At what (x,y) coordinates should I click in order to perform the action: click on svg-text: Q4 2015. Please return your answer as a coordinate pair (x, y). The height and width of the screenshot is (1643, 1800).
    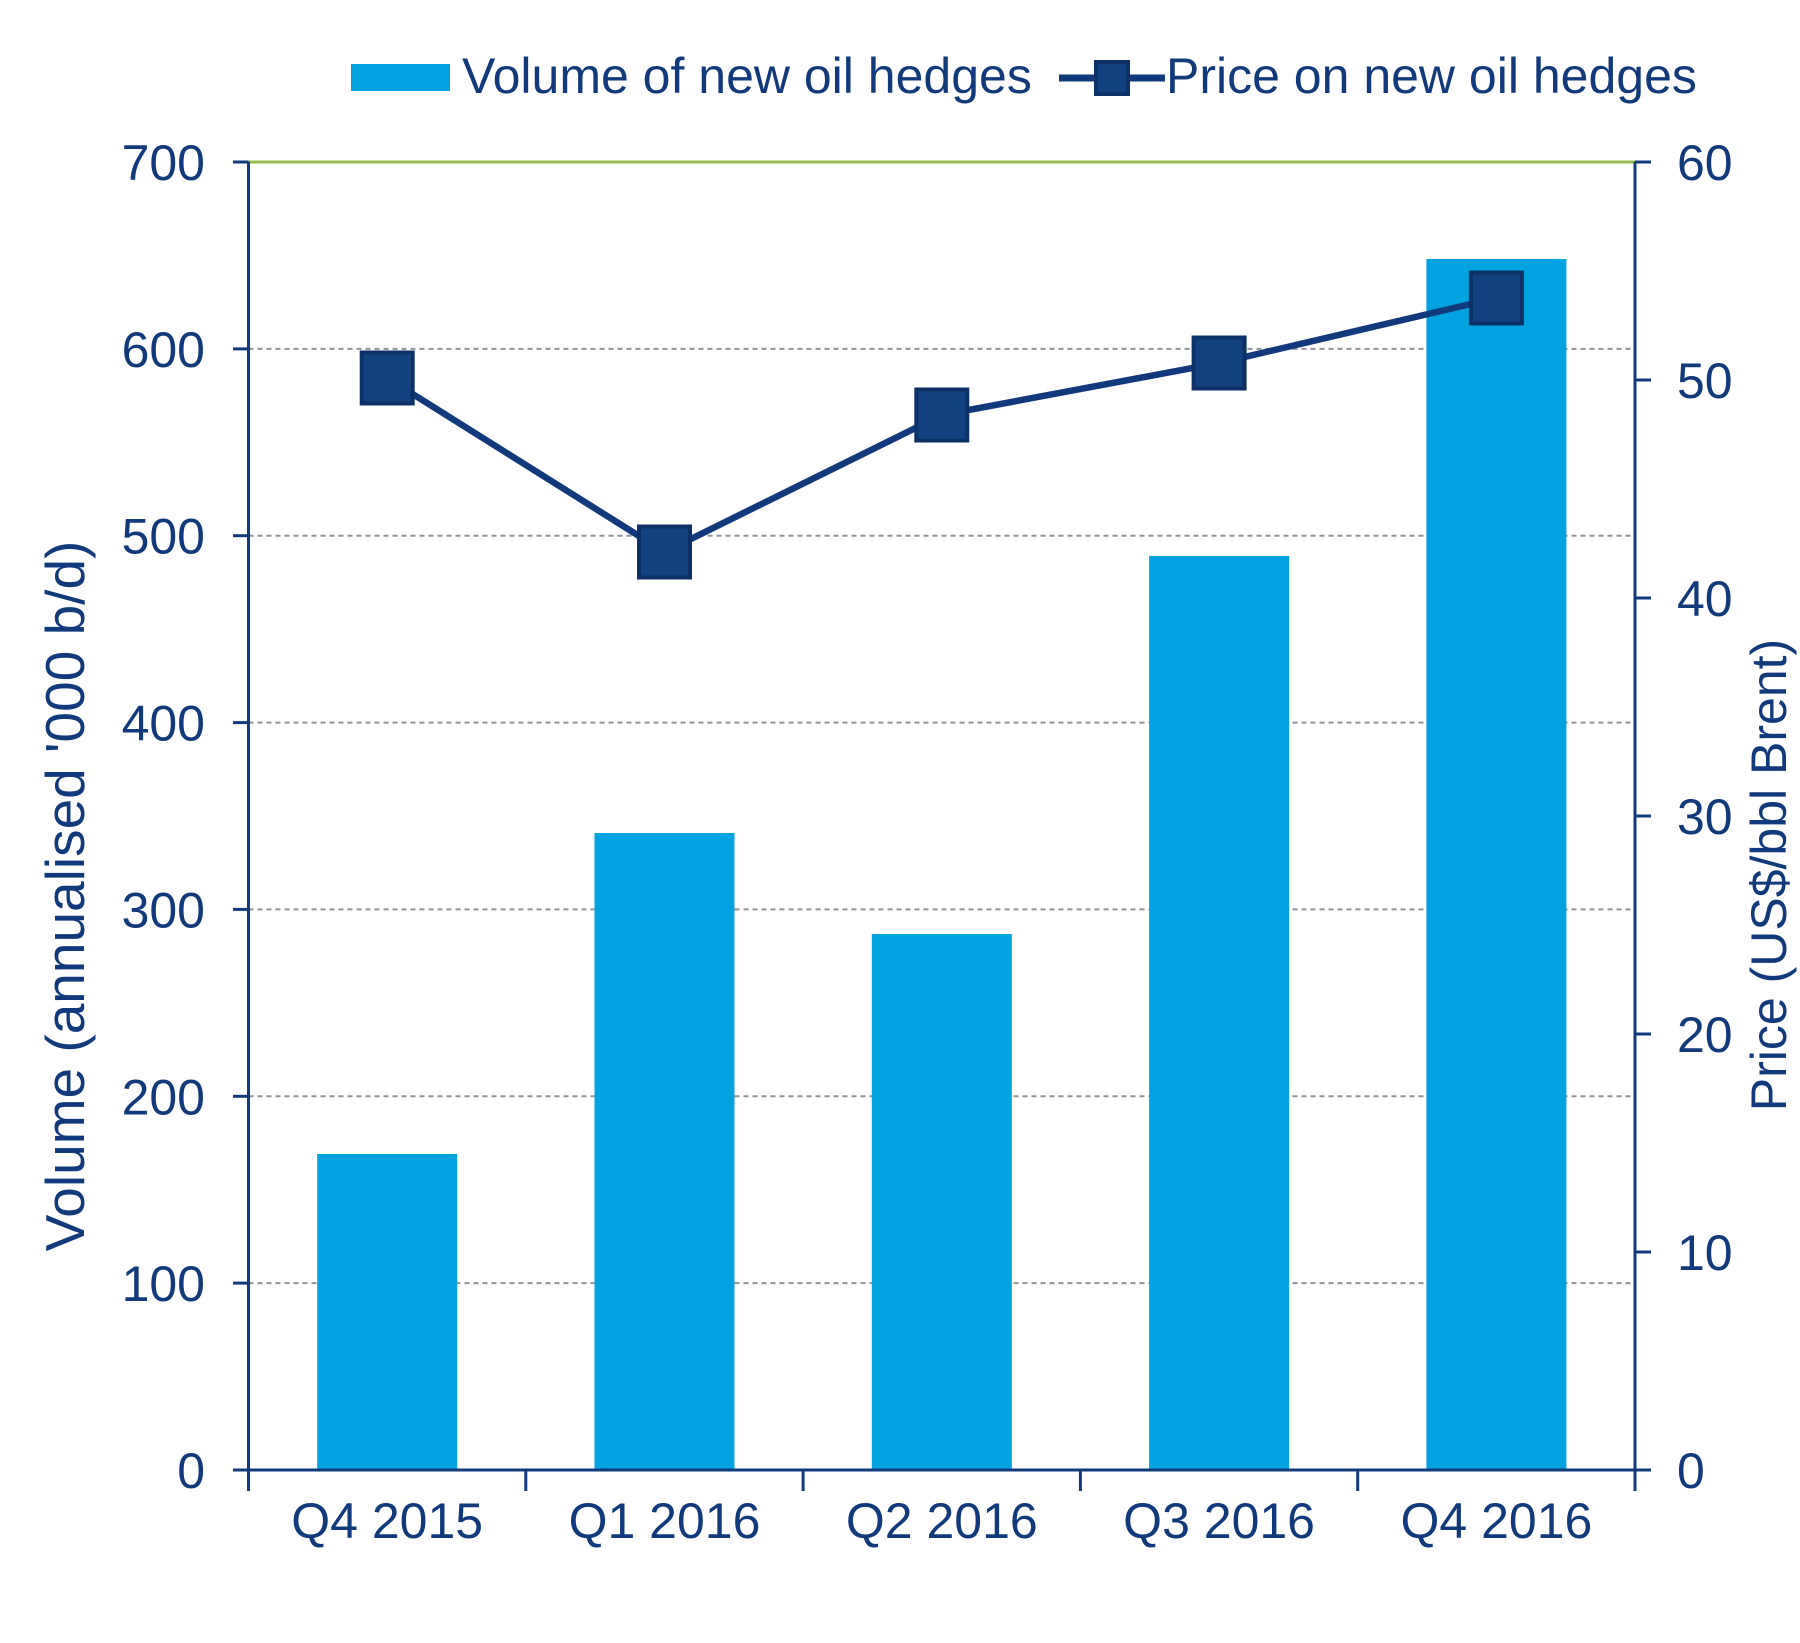
    Looking at the image, I should click on (387, 1521).